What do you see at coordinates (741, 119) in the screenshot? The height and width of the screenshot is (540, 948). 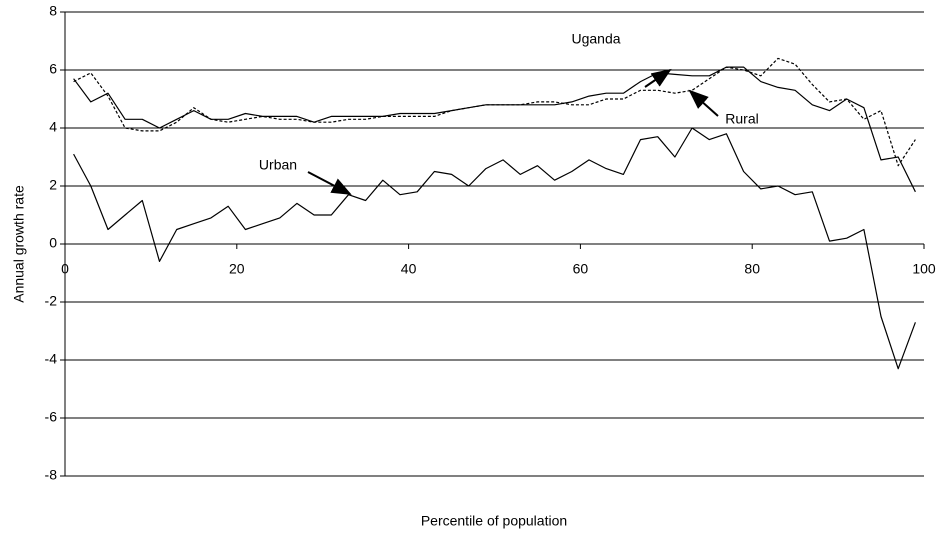 I see `annotation: Rural` at bounding box center [741, 119].